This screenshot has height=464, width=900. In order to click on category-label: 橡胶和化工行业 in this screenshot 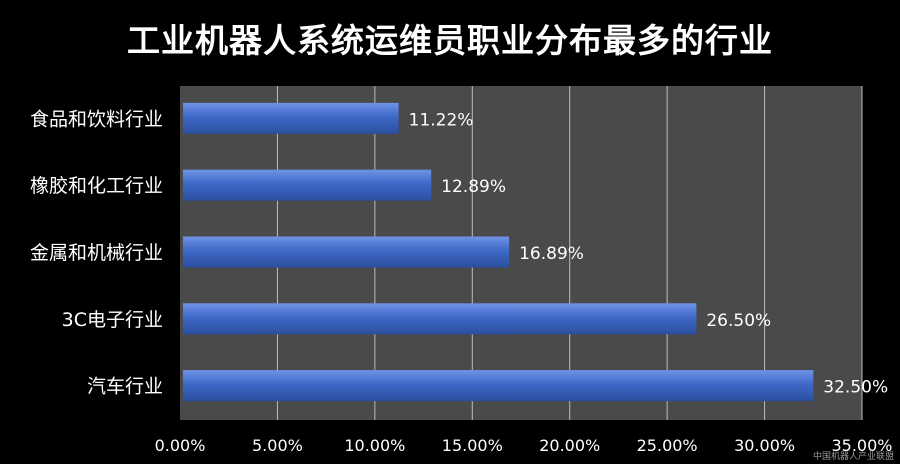, I will do `click(96, 186)`.